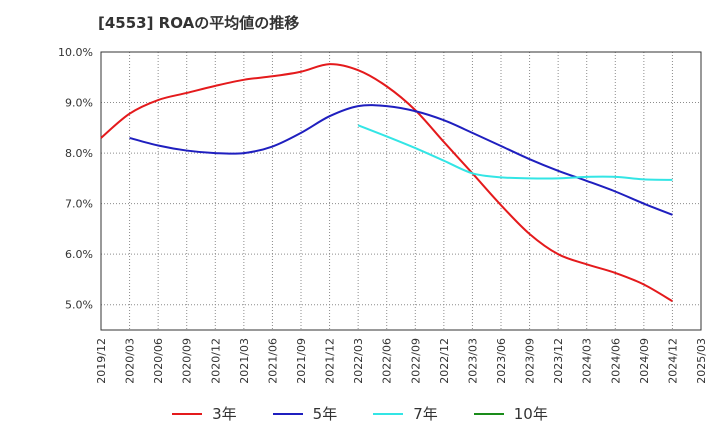  What do you see at coordinates (244, 361) in the screenshot?
I see `x-tick-label: 2021/03` at bounding box center [244, 361].